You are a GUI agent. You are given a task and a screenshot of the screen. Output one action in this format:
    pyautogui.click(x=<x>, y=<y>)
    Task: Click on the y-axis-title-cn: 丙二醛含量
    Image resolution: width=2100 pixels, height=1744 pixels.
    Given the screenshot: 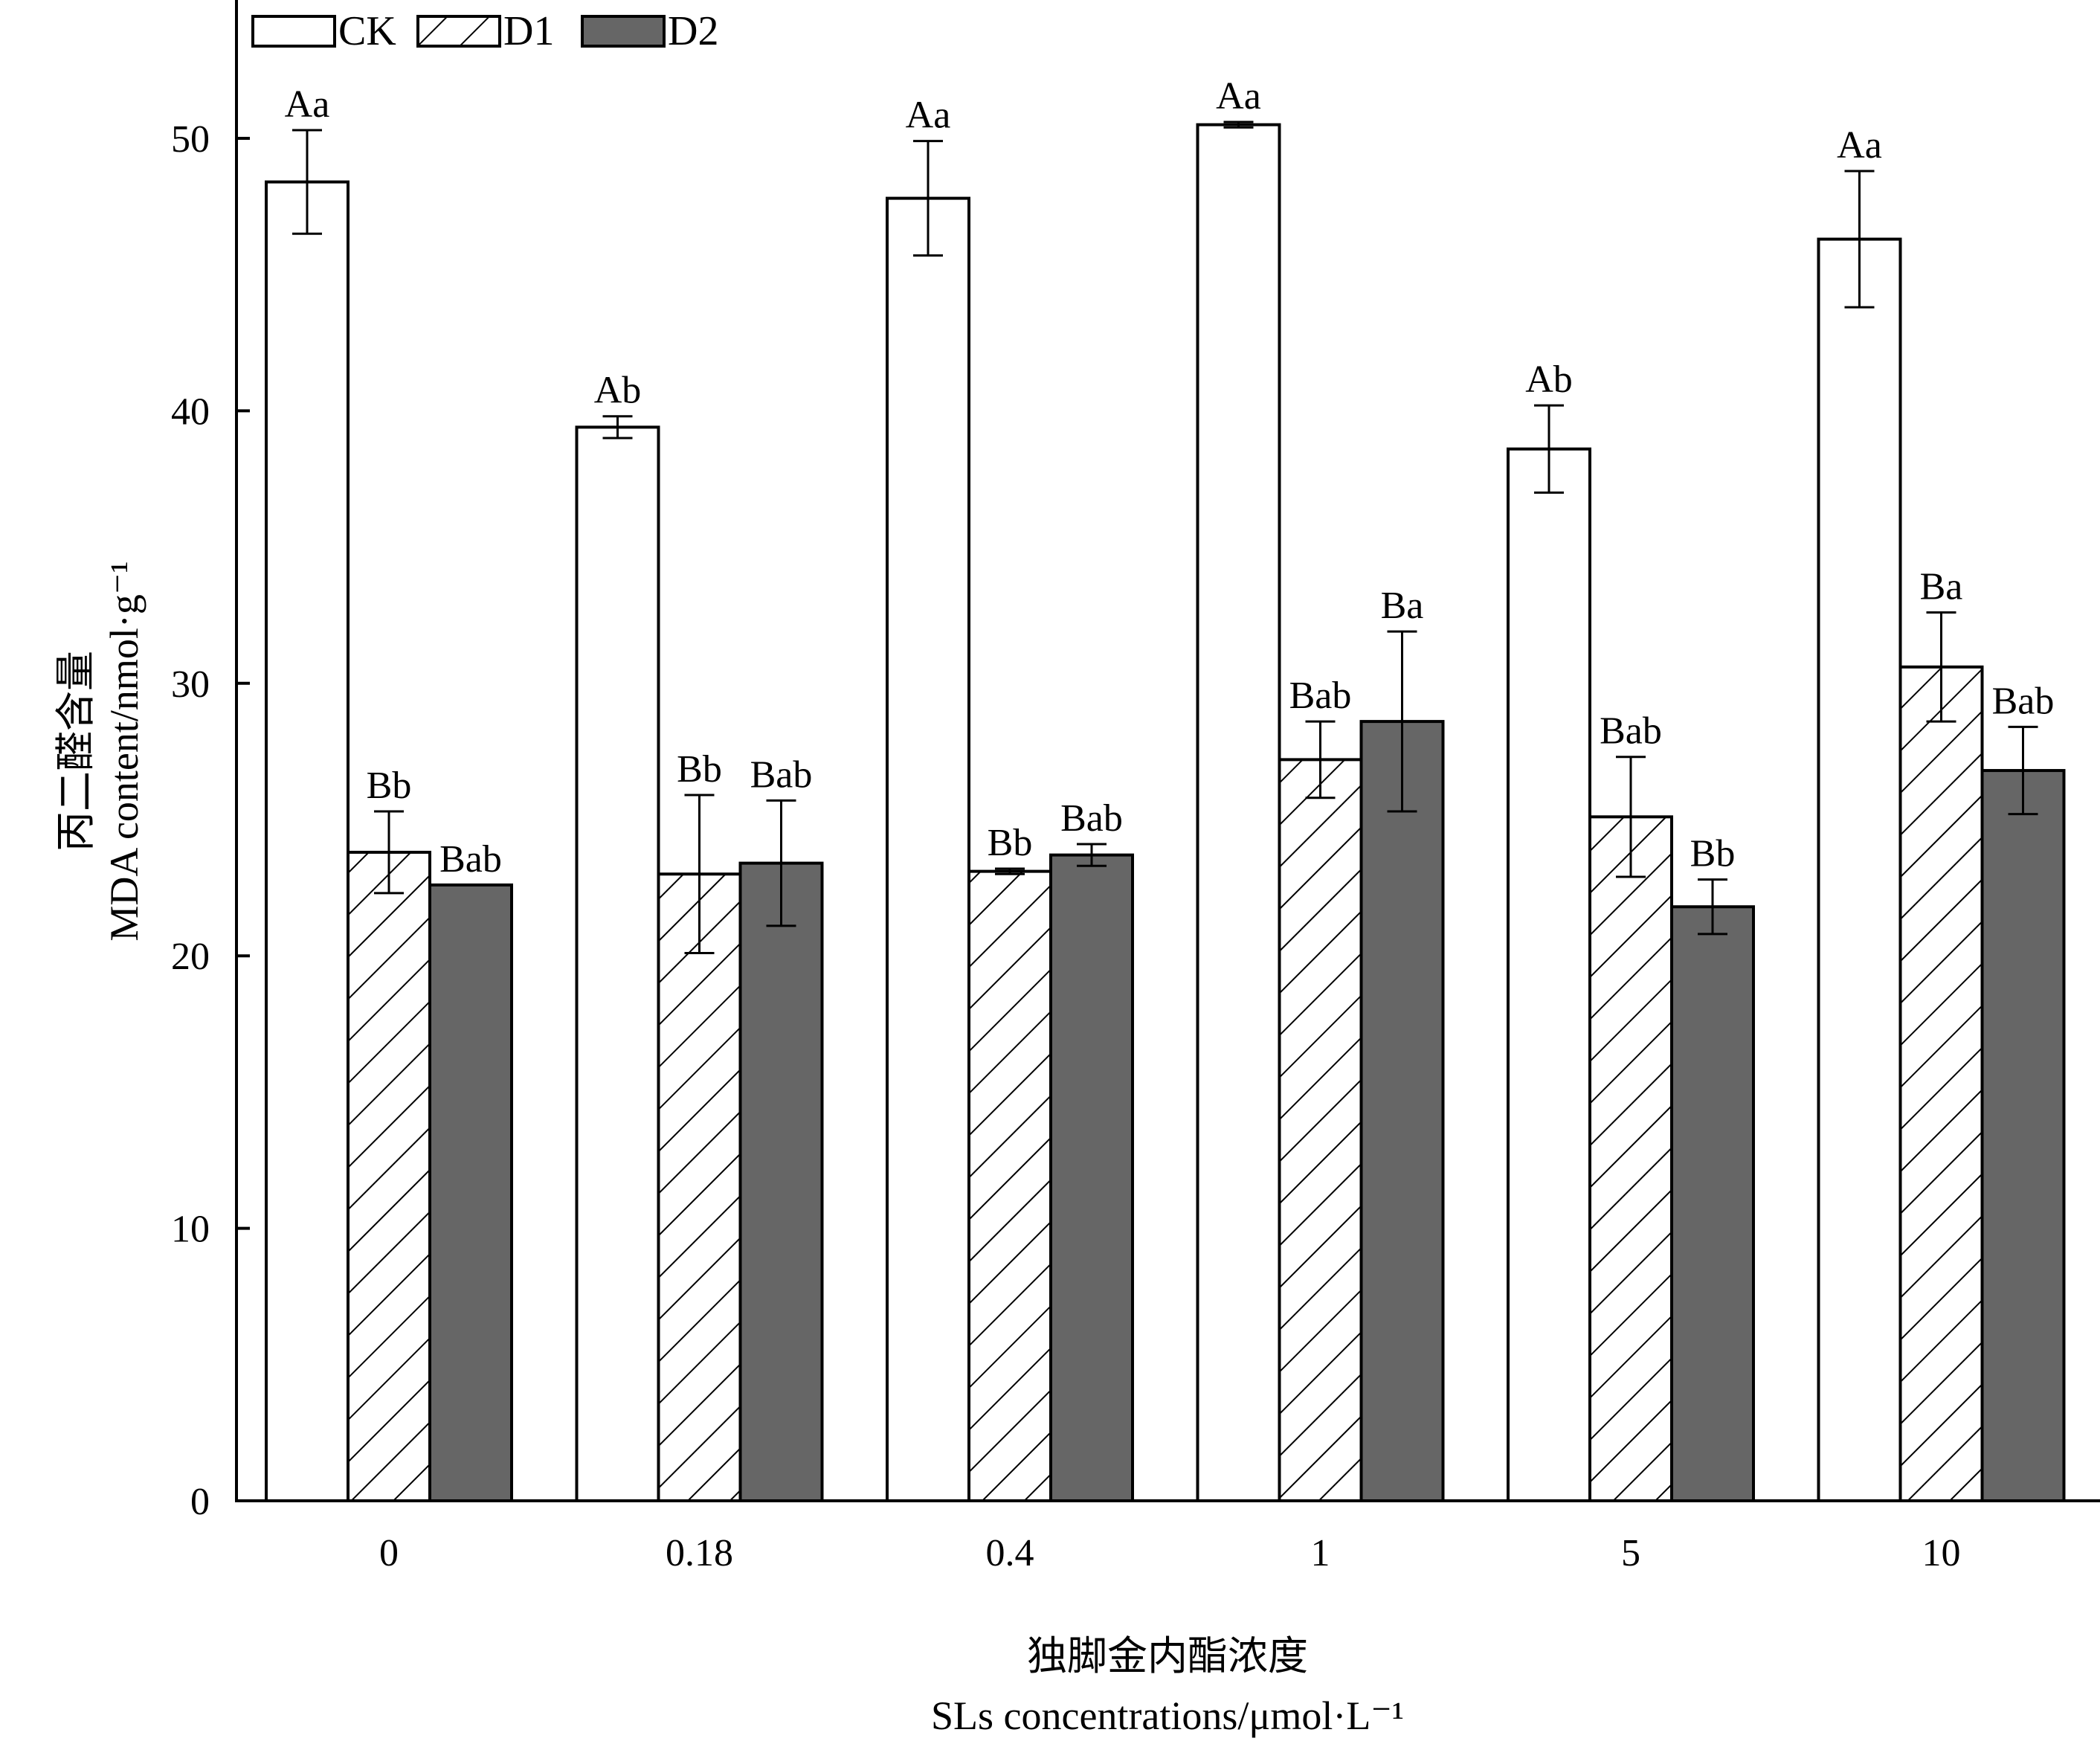 What is the action you would take?
    pyautogui.click(x=76, y=751)
    